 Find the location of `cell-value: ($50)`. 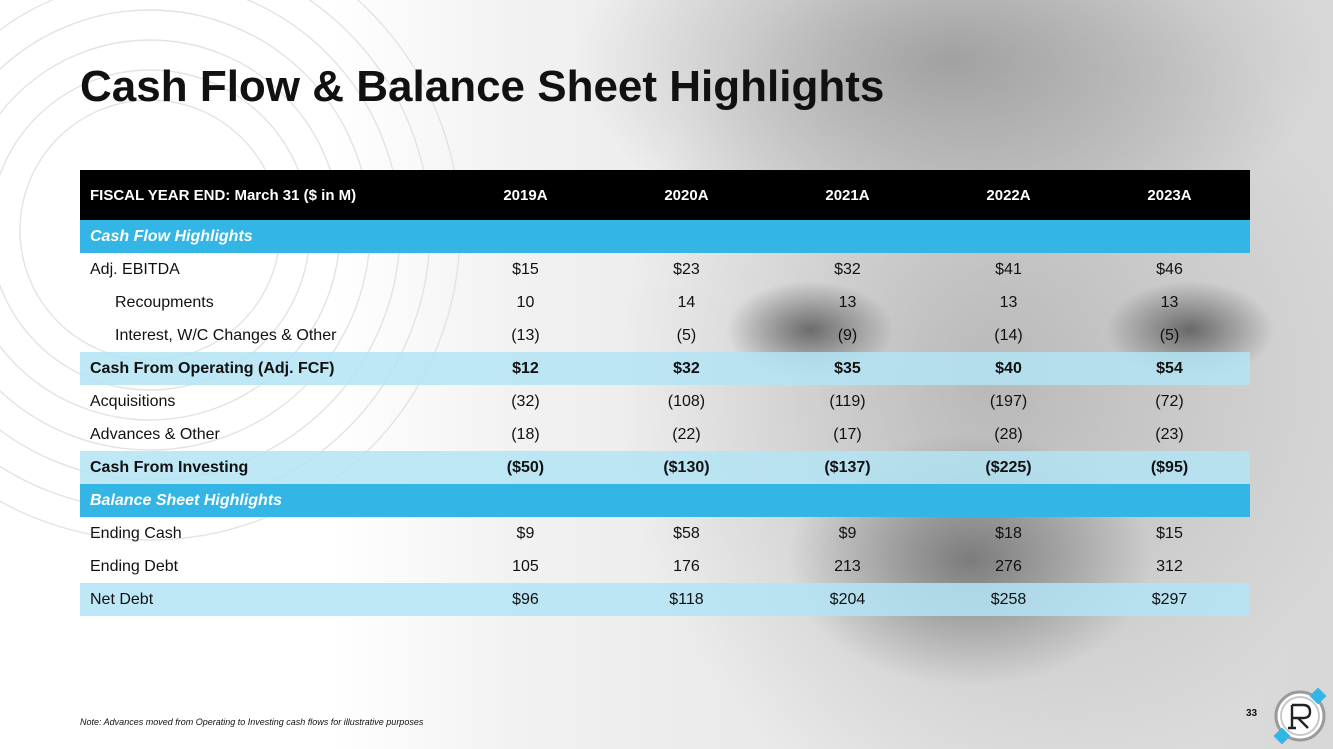

cell-value: ($50) is located at coordinates (525, 467).